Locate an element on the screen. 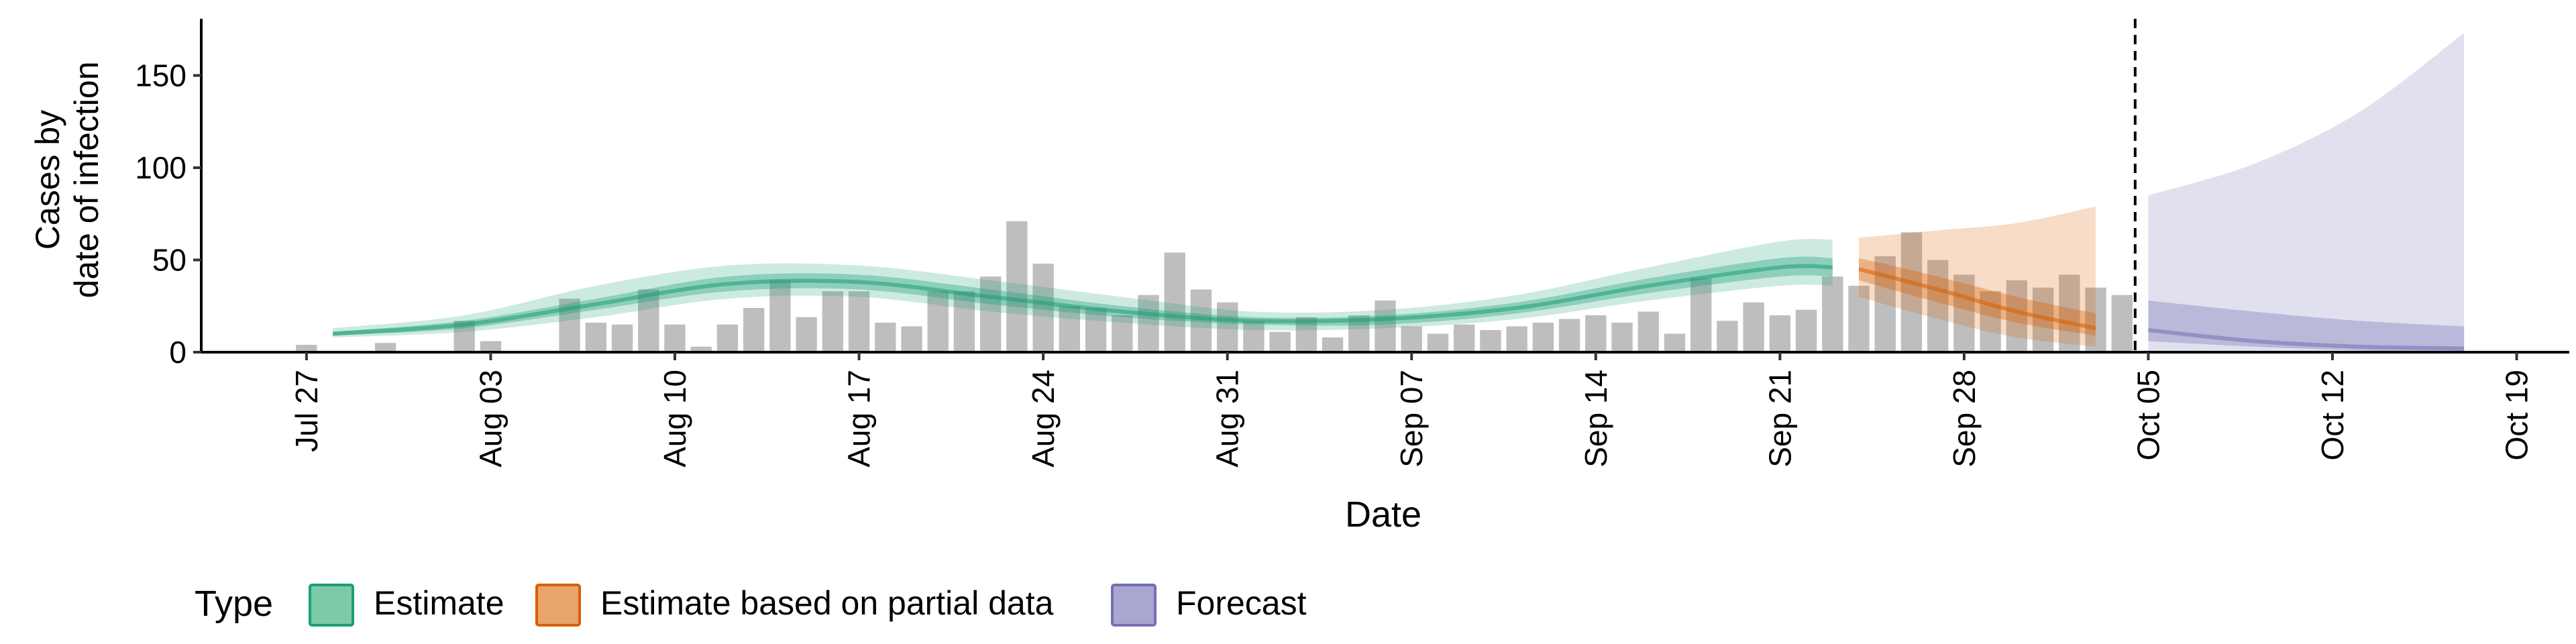 The height and width of the screenshot is (644, 2576). legend-key-partial is located at coordinates (558, 605).